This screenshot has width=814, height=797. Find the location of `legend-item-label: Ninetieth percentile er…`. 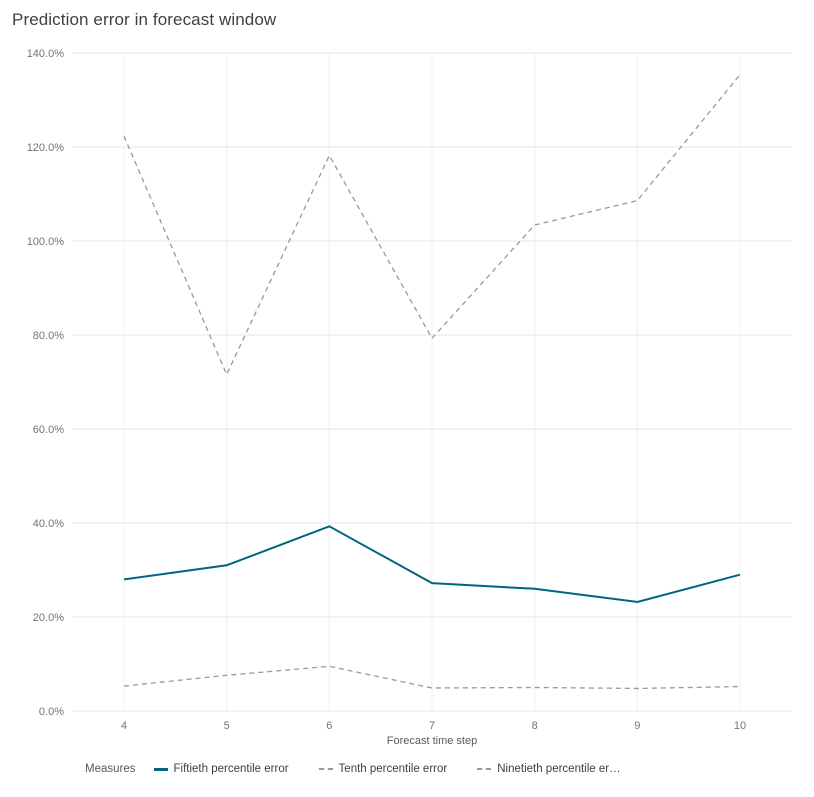

legend-item-label: Ninetieth percentile er… is located at coordinates (559, 769).